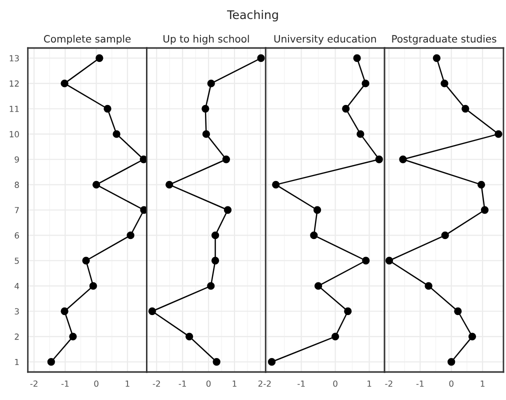 The width and height of the screenshot is (506, 400). I want to click on y-tick-label: 8, so click(16, 185).